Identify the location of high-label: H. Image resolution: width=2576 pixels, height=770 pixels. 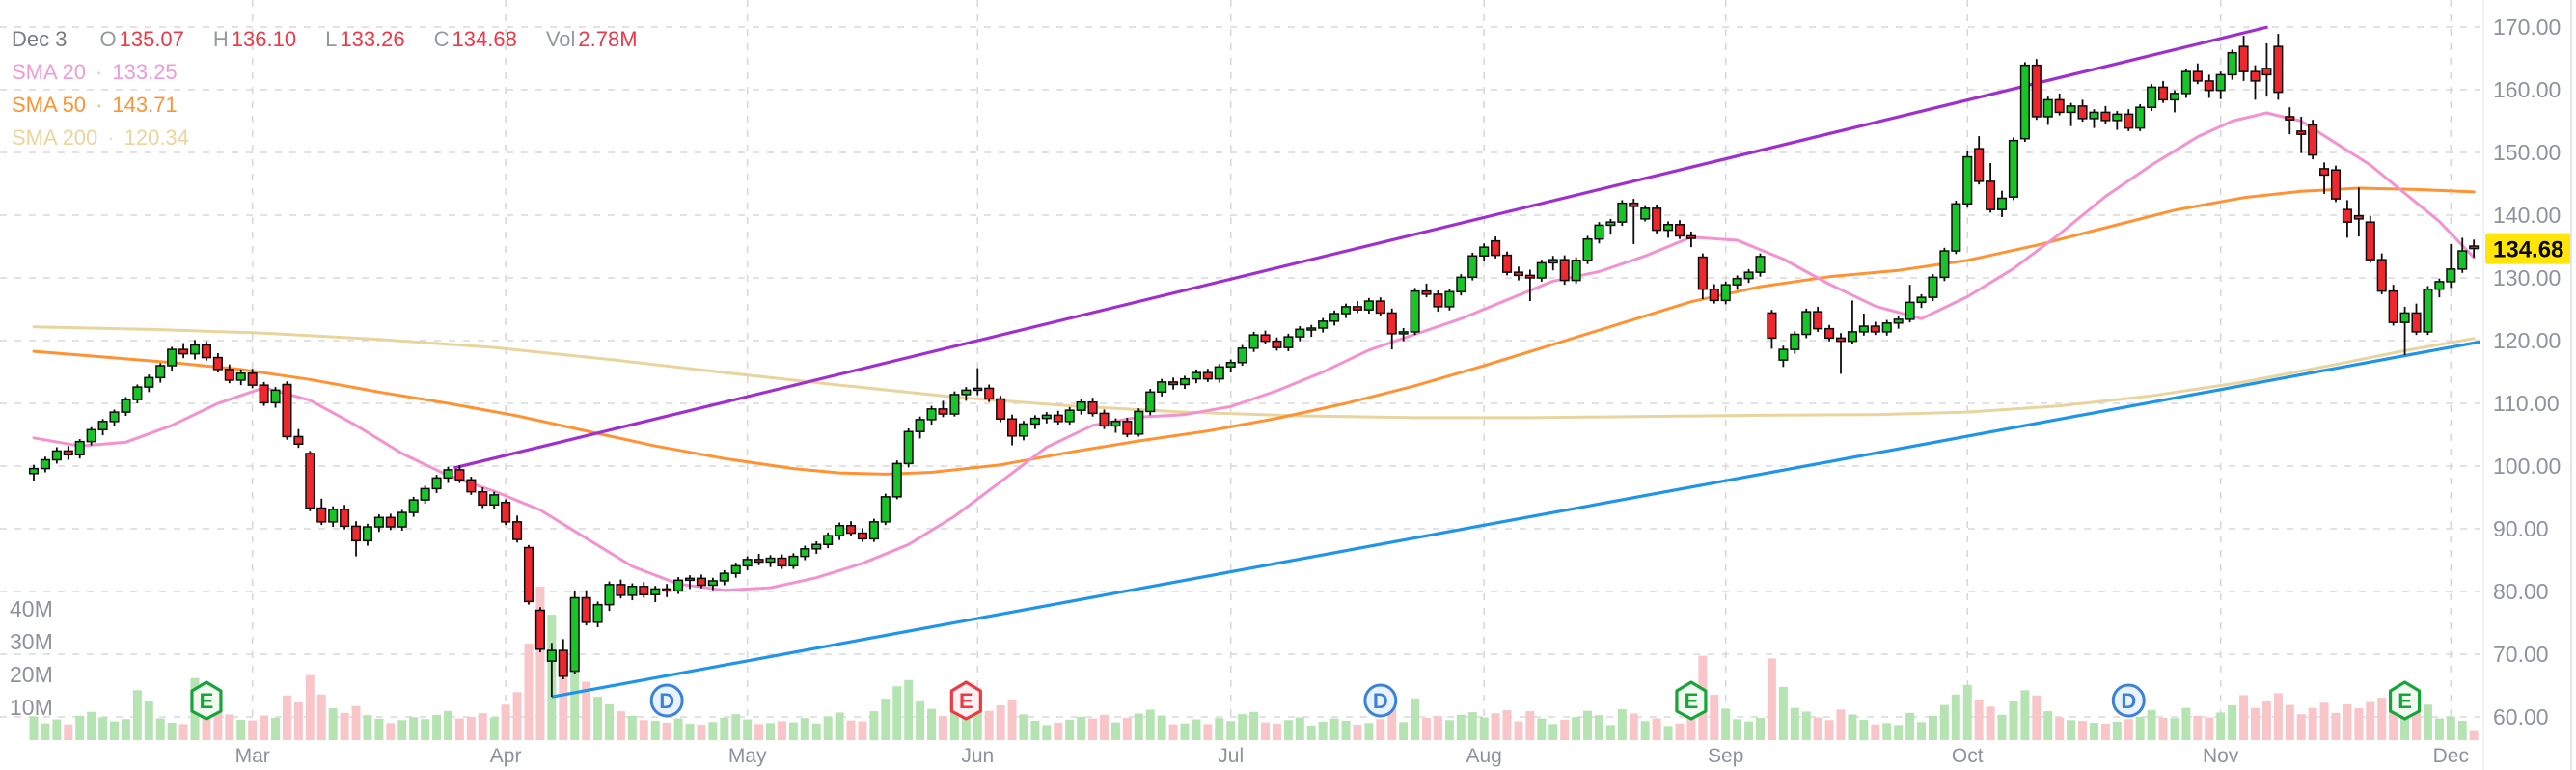
(221, 39).